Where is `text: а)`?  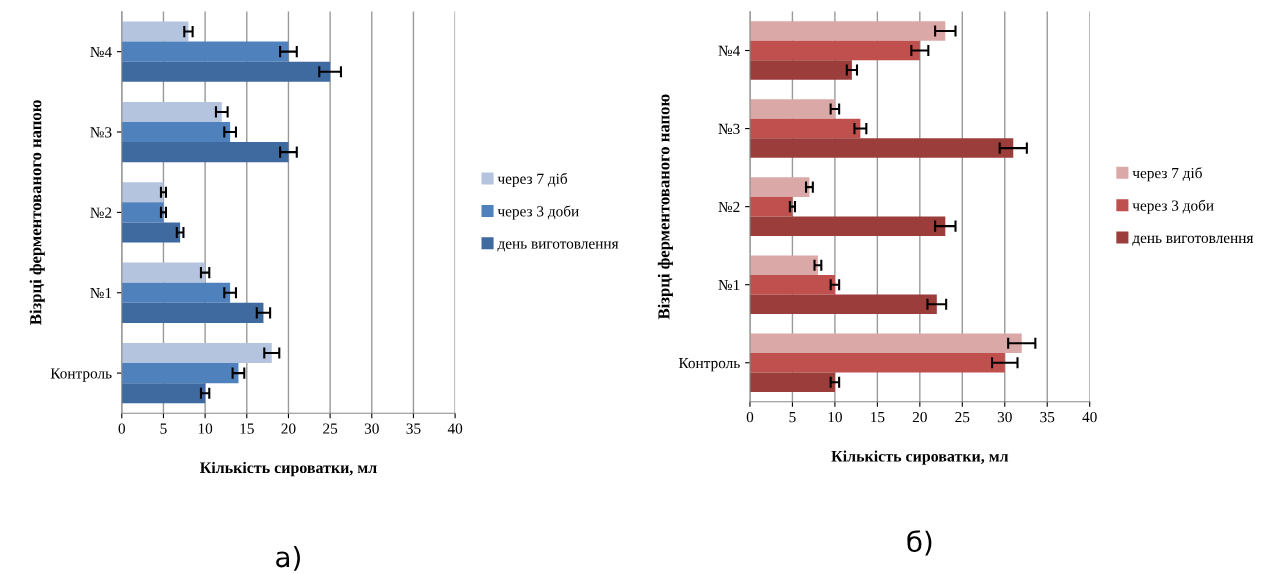 text: а) is located at coordinates (288, 558).